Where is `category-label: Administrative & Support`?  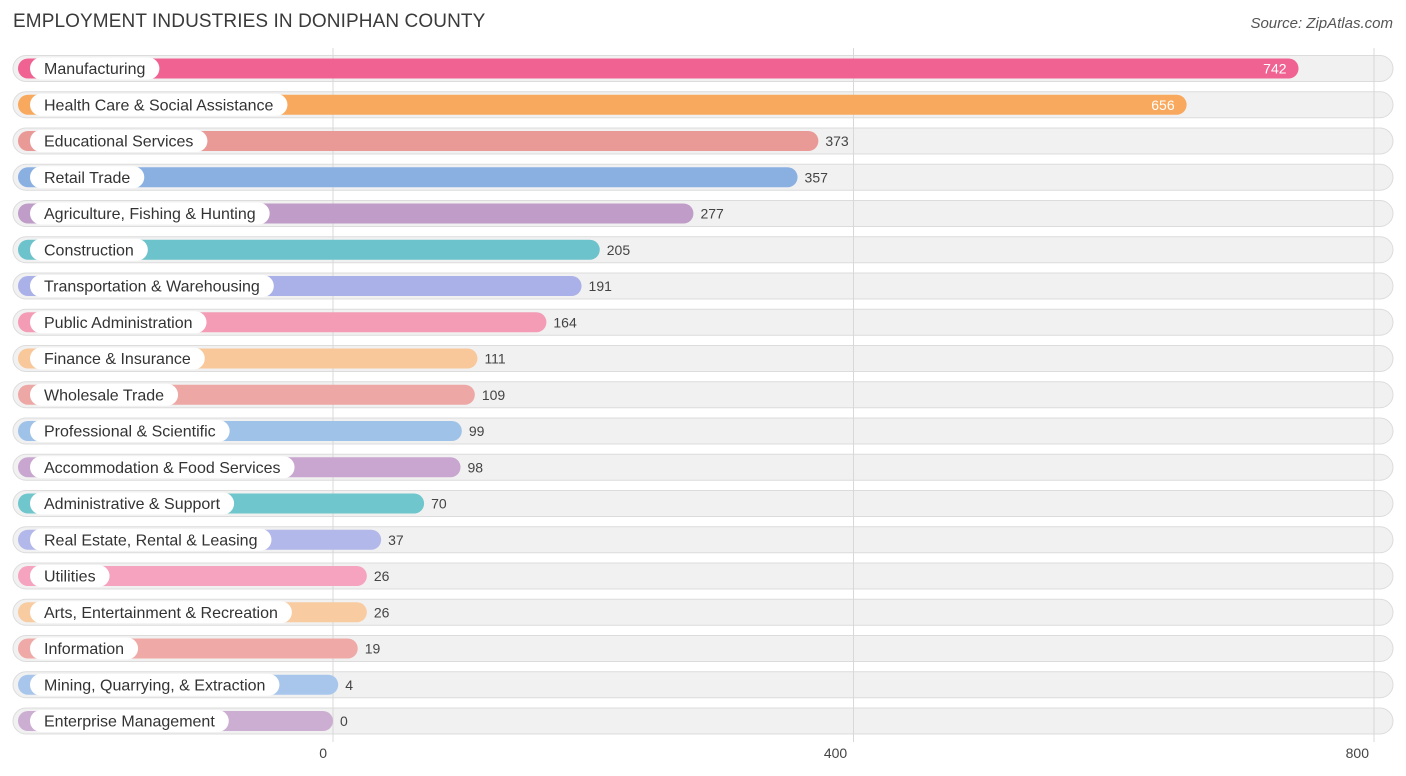
category-label: Administrative & Support is located at coordinates (132, 504).